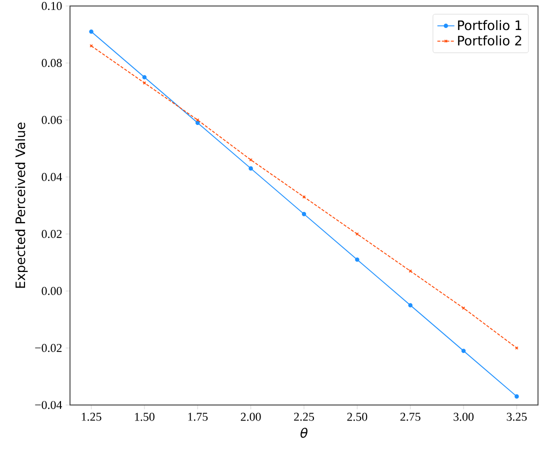  What do you see at coordinates (92, 416) in the screenshot?
I see `x-tick-label: 1.25` at bounding box center [92, 416].